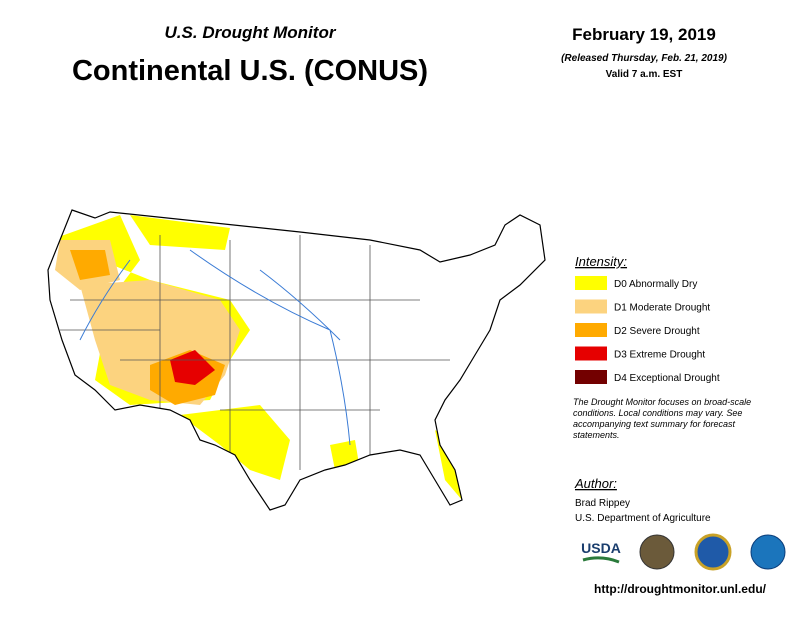  What do you see at coordinates (659, 355) in the screenshot?
I see `legend-label: D3 Extreme Drought` at bounding box center [659, 355].